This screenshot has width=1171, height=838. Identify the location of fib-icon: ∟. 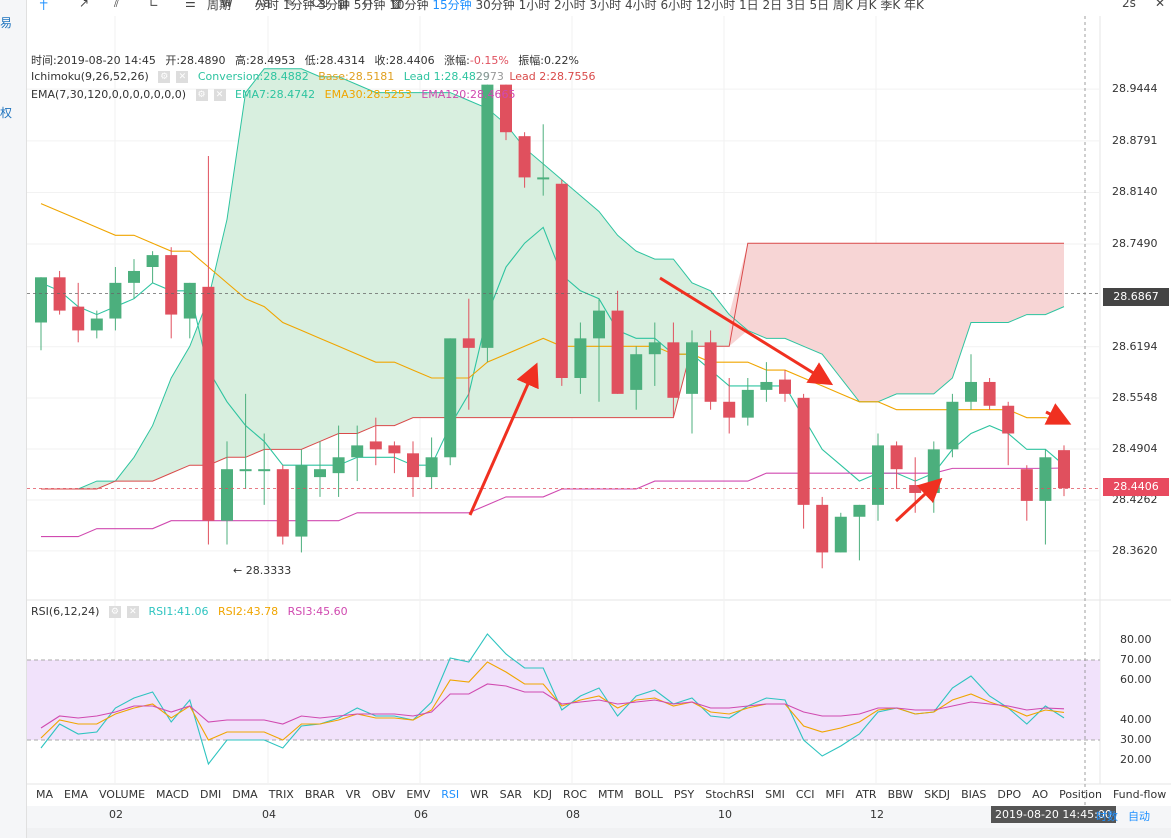
(154, 5).